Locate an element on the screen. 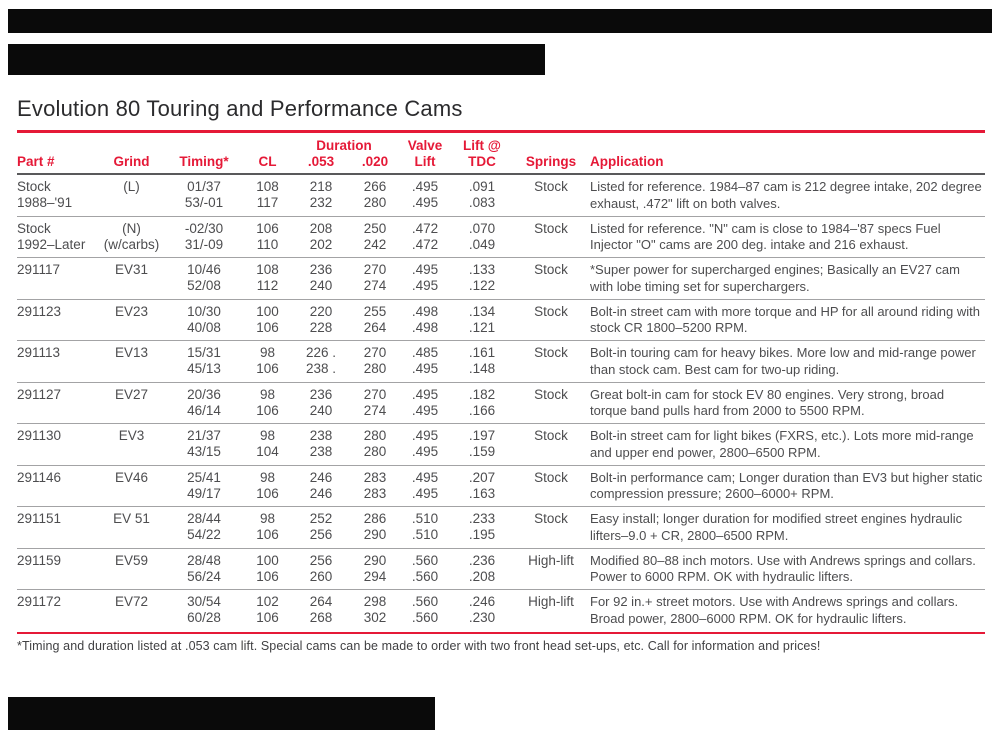 This screenshot has height=750, width=1000. cell-part-number: 291123 is located at coordinates (39, 311).